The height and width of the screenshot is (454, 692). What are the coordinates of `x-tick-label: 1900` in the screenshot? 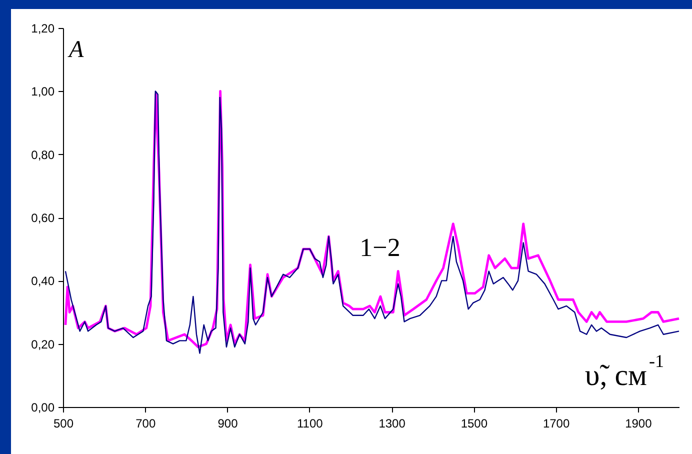 It's located at (638, 423).